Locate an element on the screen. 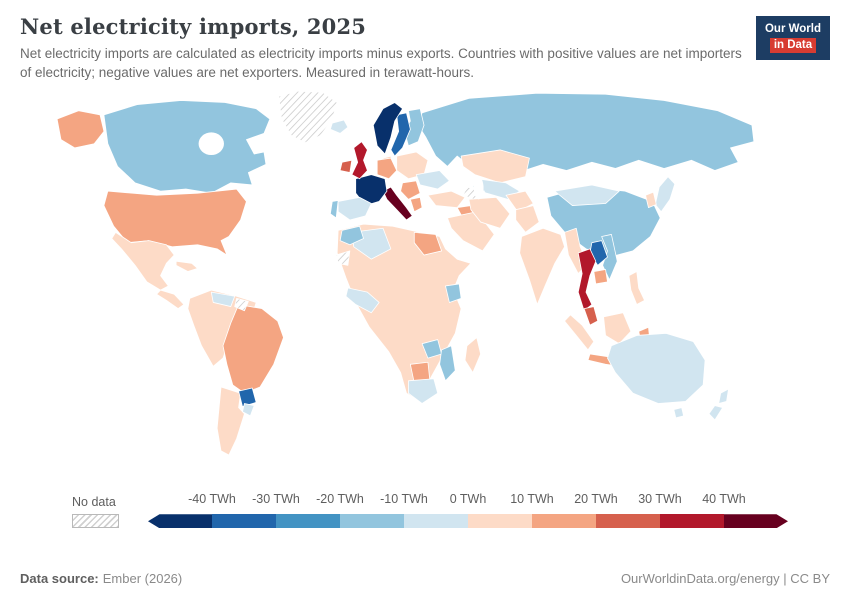 The image size is (850, 600). country-madagascar is located at coordinates (473, 355).